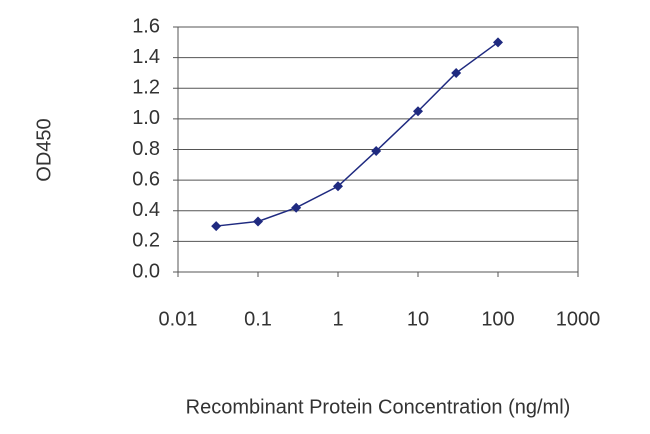 This screenshot has height=434, width=650. Describe the element at coordinates (578, 319) in the screenshot. I see `x-tick-label: 1000` at that location.